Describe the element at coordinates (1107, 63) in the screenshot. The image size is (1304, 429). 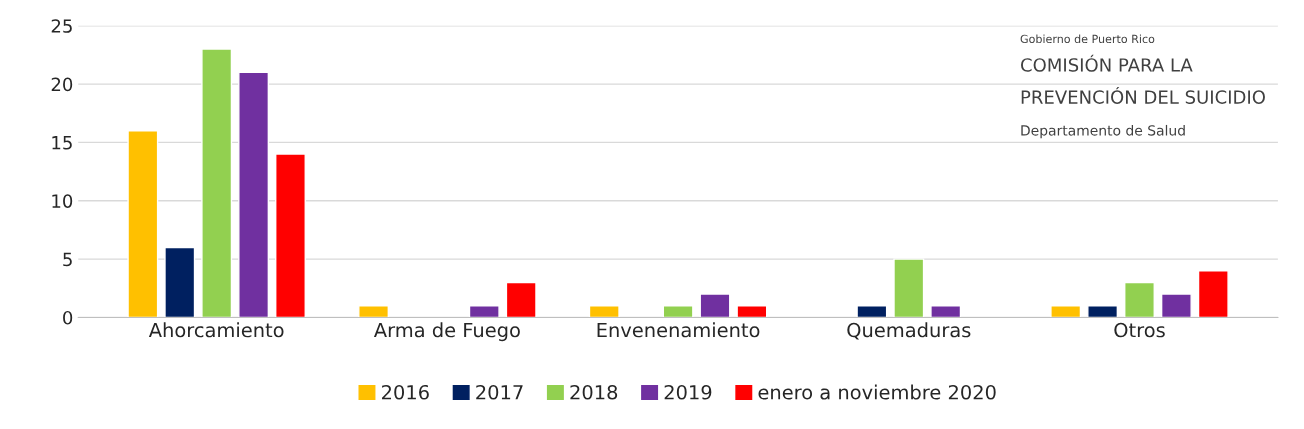
I see `annotation: COMISIÓN PARA LA` at that location.